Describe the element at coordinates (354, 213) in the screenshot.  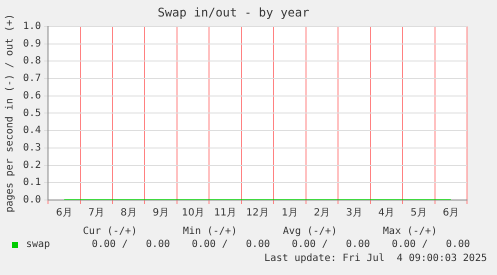
I see `x-tick-label: 3月` at that location.